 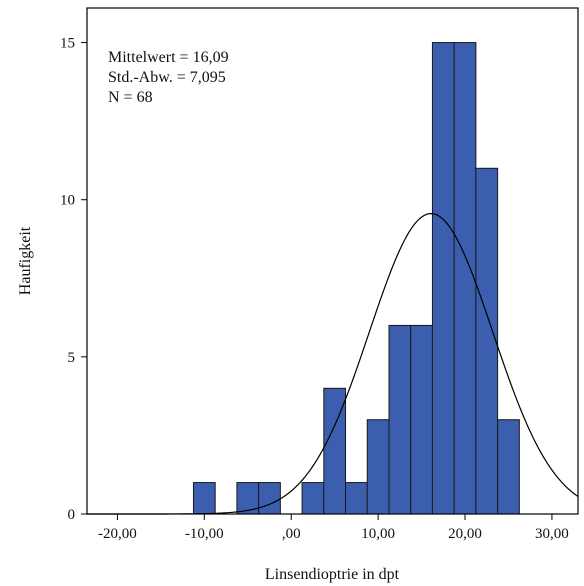 I want to click on stats-n: N = 68, so click(x=130, y=97).